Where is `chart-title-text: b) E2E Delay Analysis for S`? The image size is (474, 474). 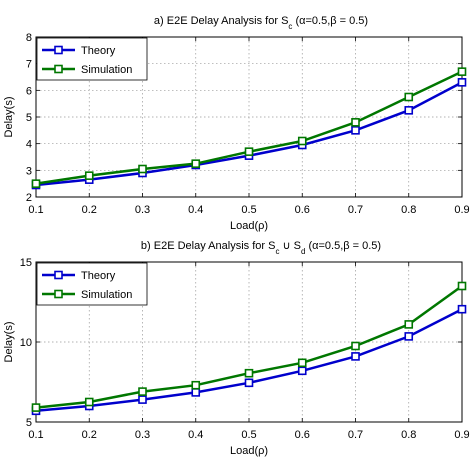
chart-title-text: b) E2E Delay Analysis for S is located at coordinates (208, 246).